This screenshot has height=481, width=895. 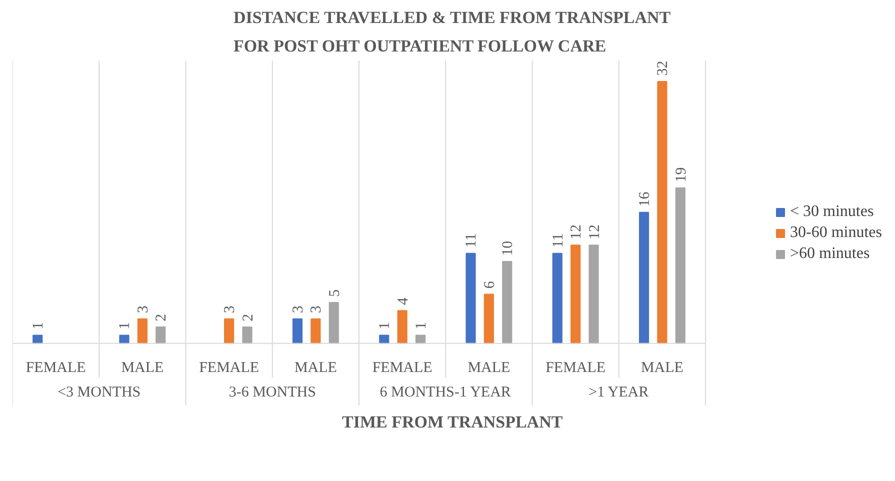 What do you see at coordinates (508, 248) in the screenshot?
I see `data-label: 10` at bounding box center [508, 248].